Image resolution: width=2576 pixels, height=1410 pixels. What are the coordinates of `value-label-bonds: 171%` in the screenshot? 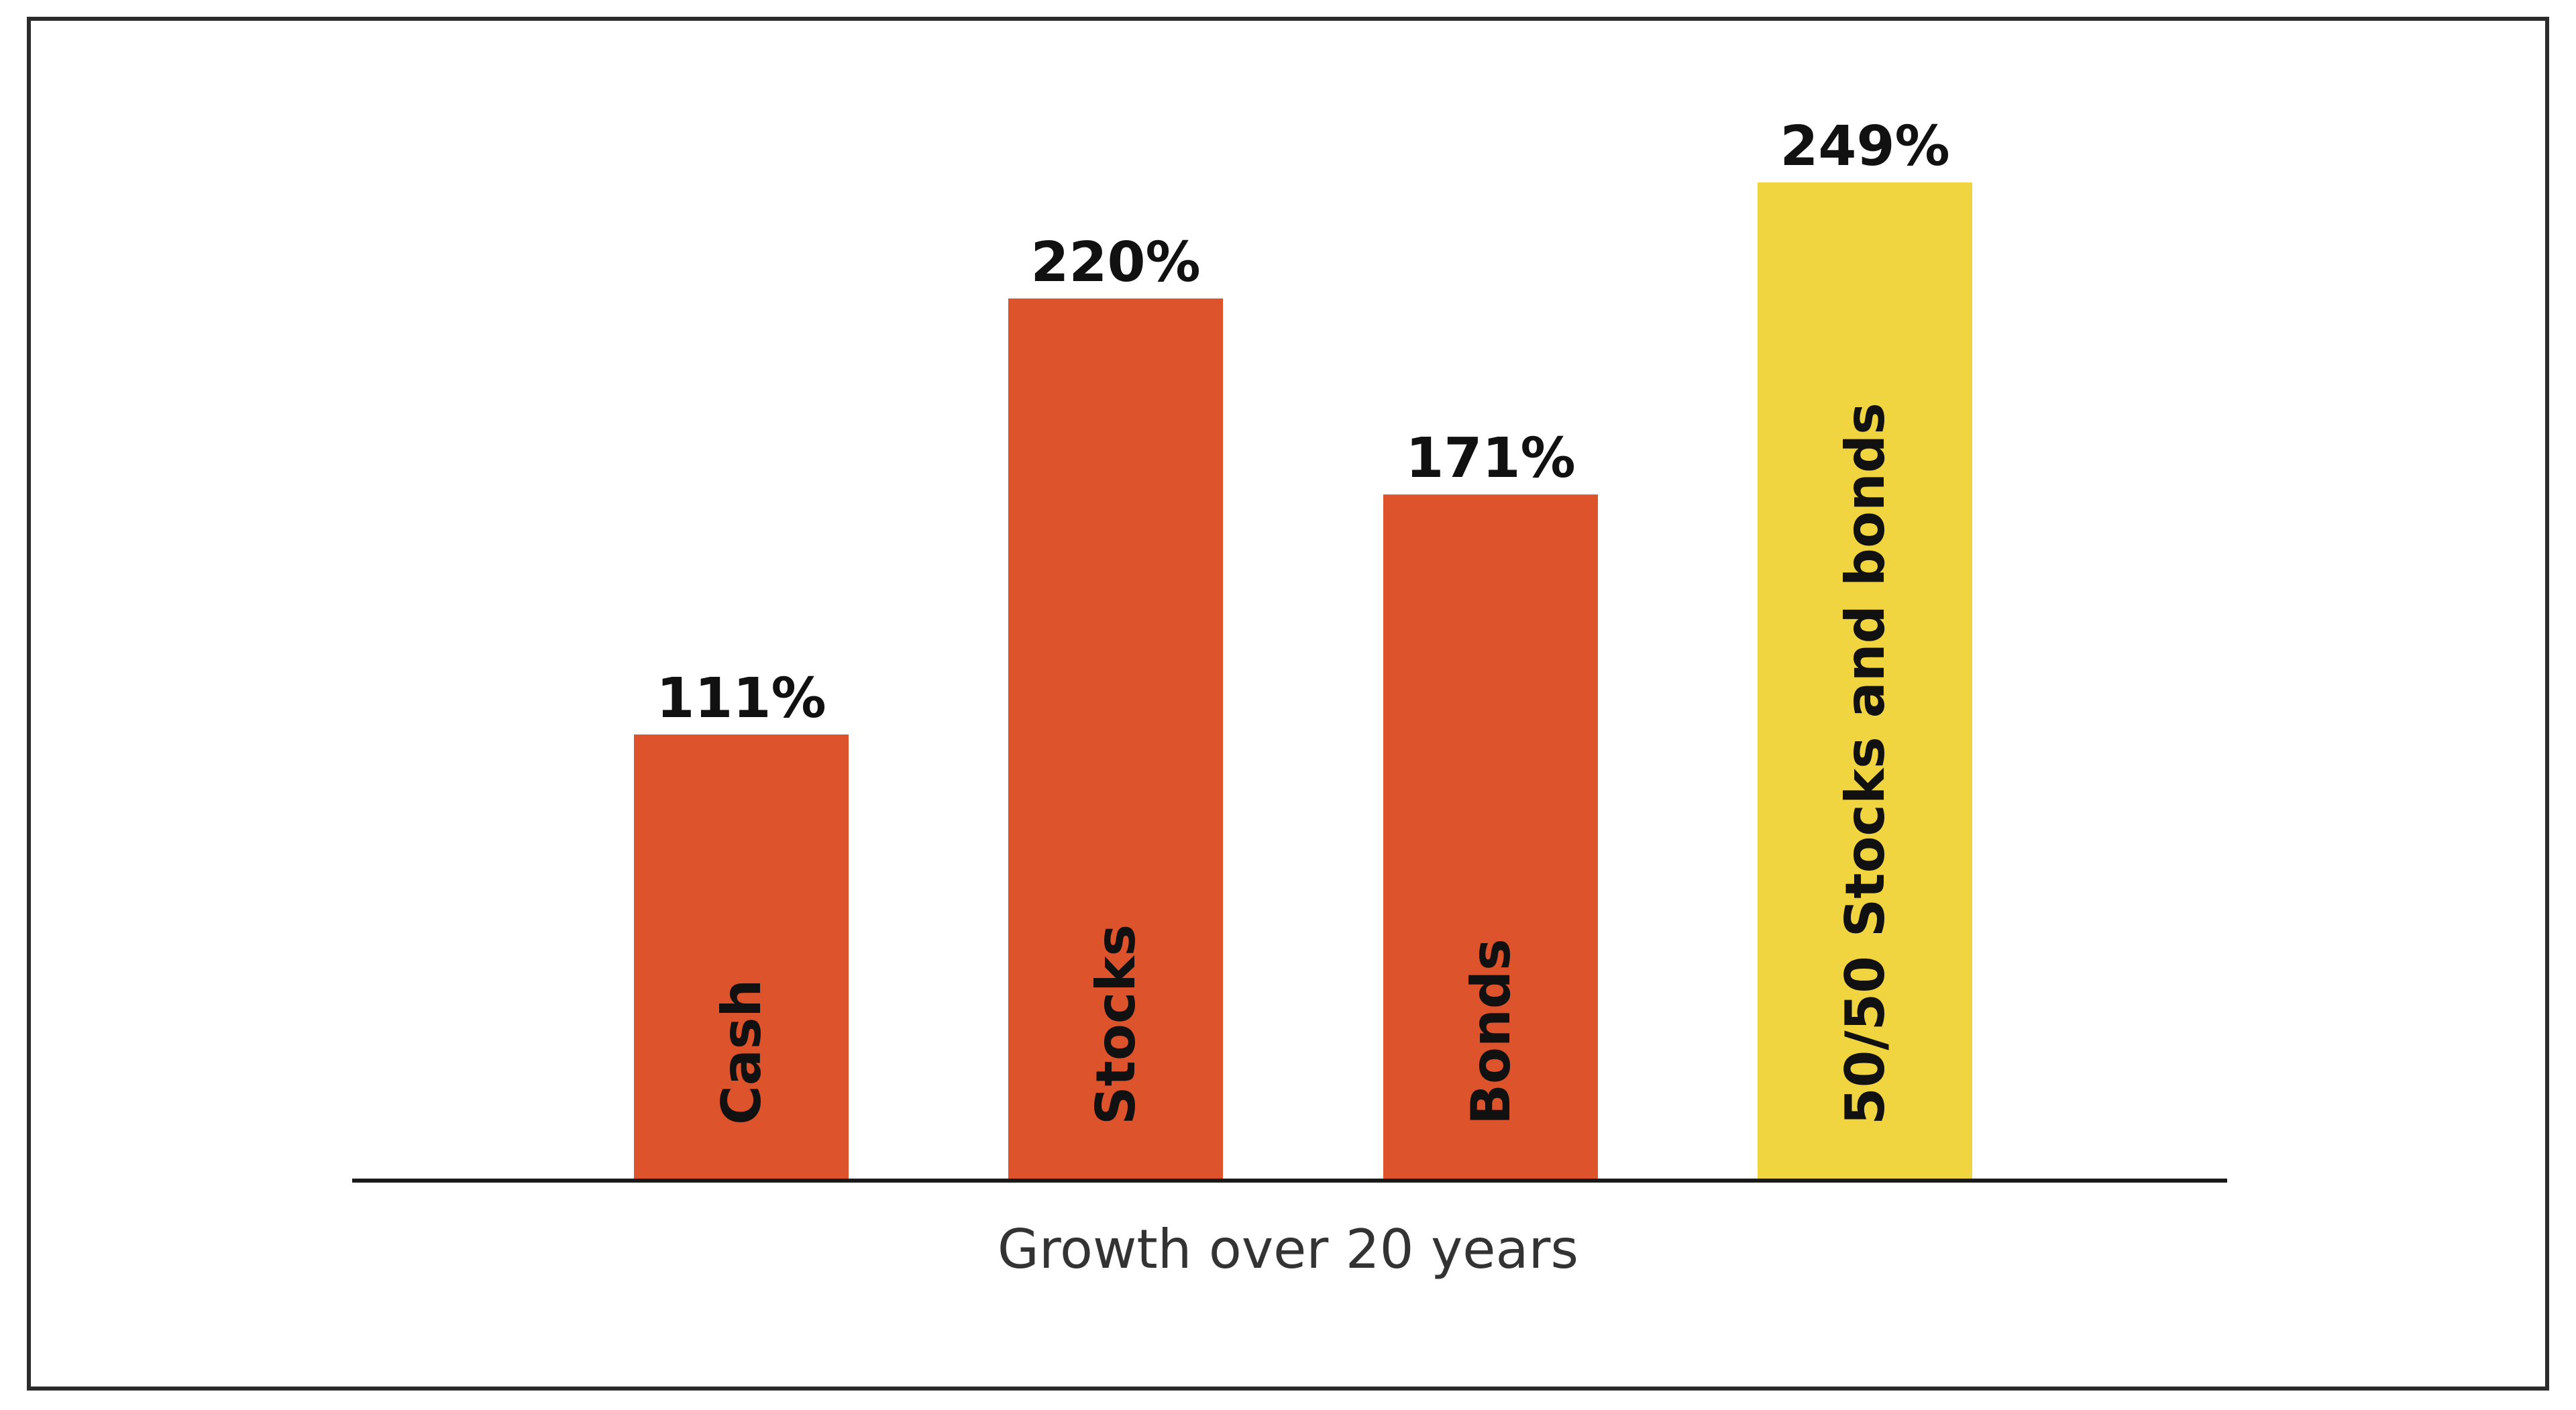 It's located at (1490, 458).